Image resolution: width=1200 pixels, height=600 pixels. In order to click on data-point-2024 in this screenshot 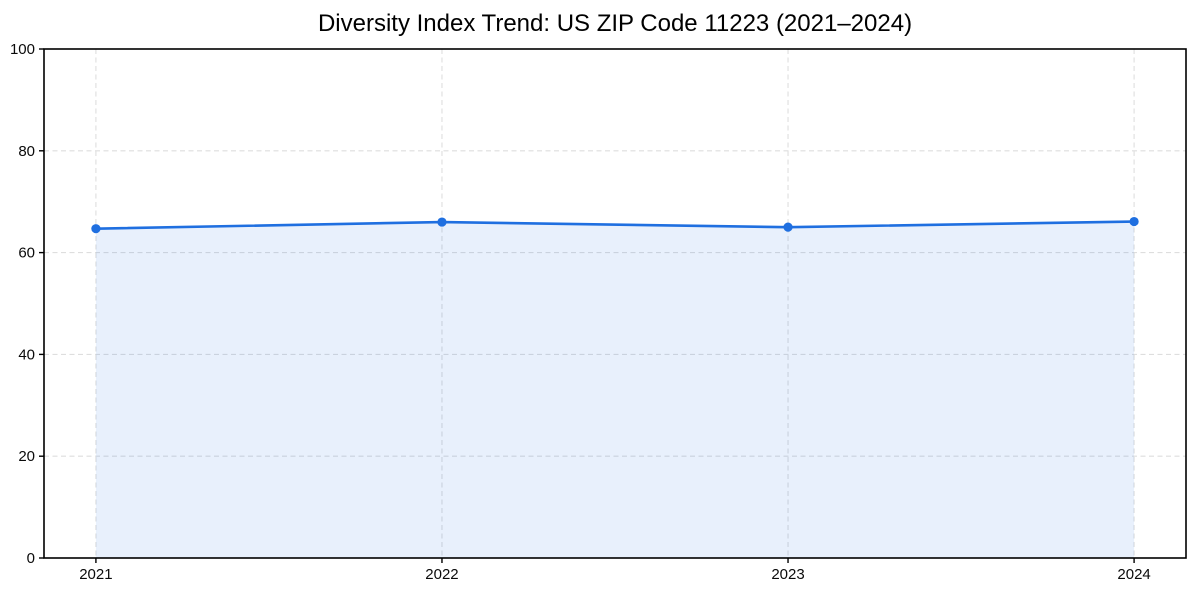, I will do `click(1134, 221)`.